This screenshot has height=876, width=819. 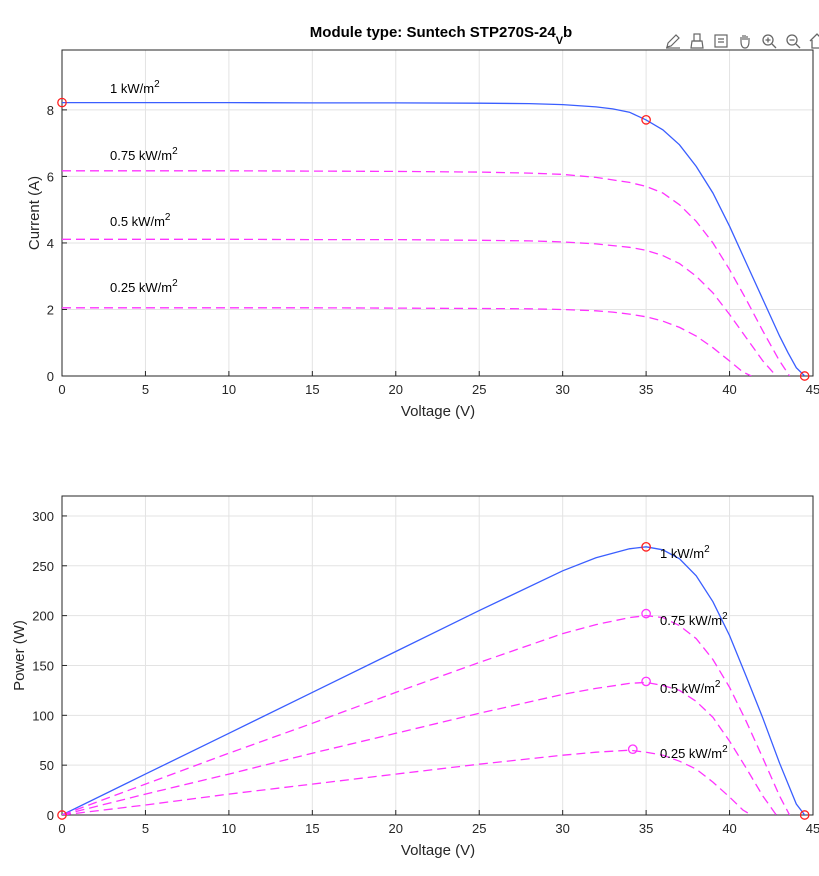 What do you see at coordinates (43, 715) in the screenshot?
I see `y-tick-label: 100` at bounding box center [43, 715].